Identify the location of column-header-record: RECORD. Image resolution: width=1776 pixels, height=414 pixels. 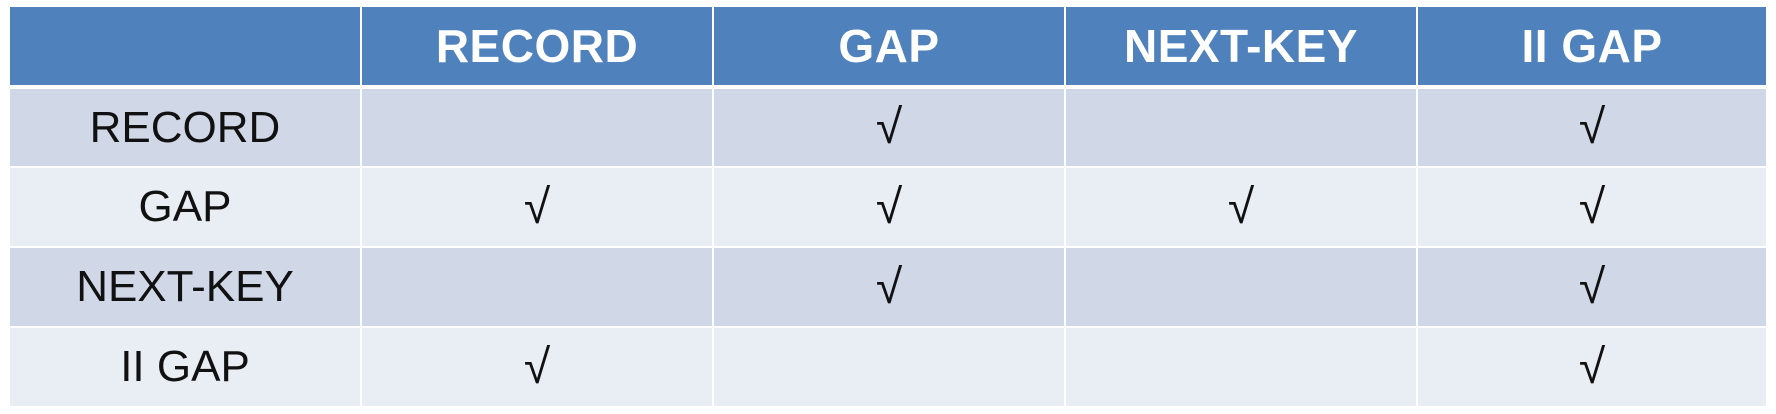
(537, 48).